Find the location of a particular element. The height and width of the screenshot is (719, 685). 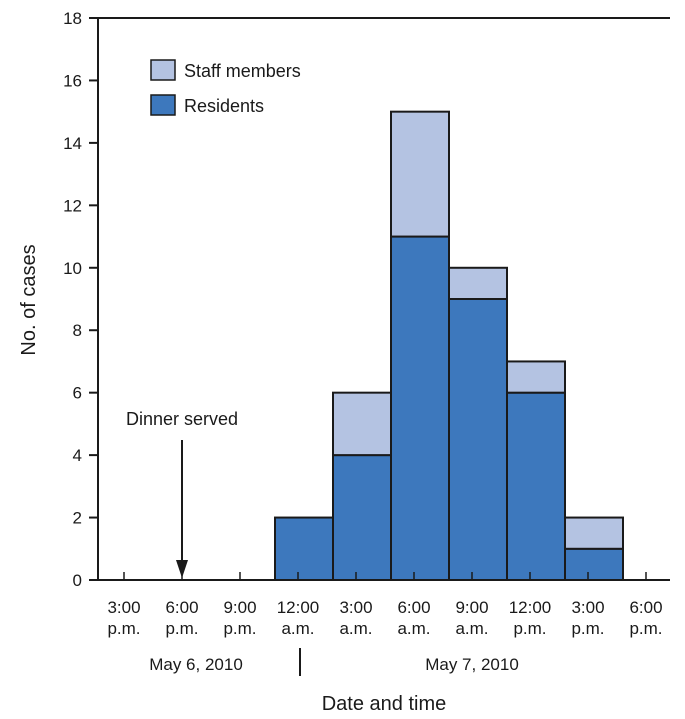

x-tick-label-time-3: 12:00 is located at coordinates (298, 607).